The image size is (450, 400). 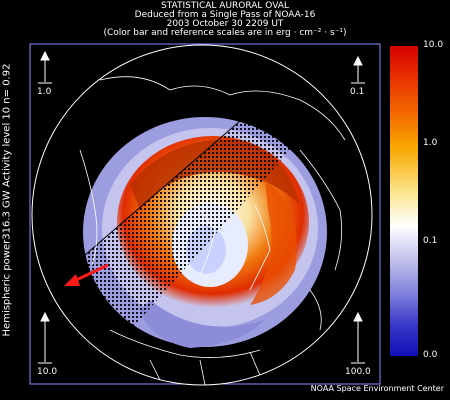 I want to click on colorbar-mid-high-label: 1.0, so click(x=430, y=143).